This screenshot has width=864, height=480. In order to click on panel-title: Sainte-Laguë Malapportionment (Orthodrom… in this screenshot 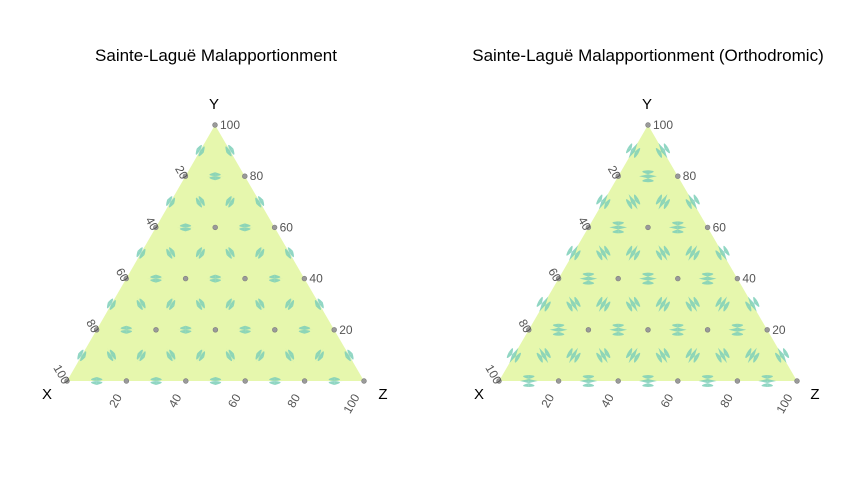, I will do `click(648, 55)`.